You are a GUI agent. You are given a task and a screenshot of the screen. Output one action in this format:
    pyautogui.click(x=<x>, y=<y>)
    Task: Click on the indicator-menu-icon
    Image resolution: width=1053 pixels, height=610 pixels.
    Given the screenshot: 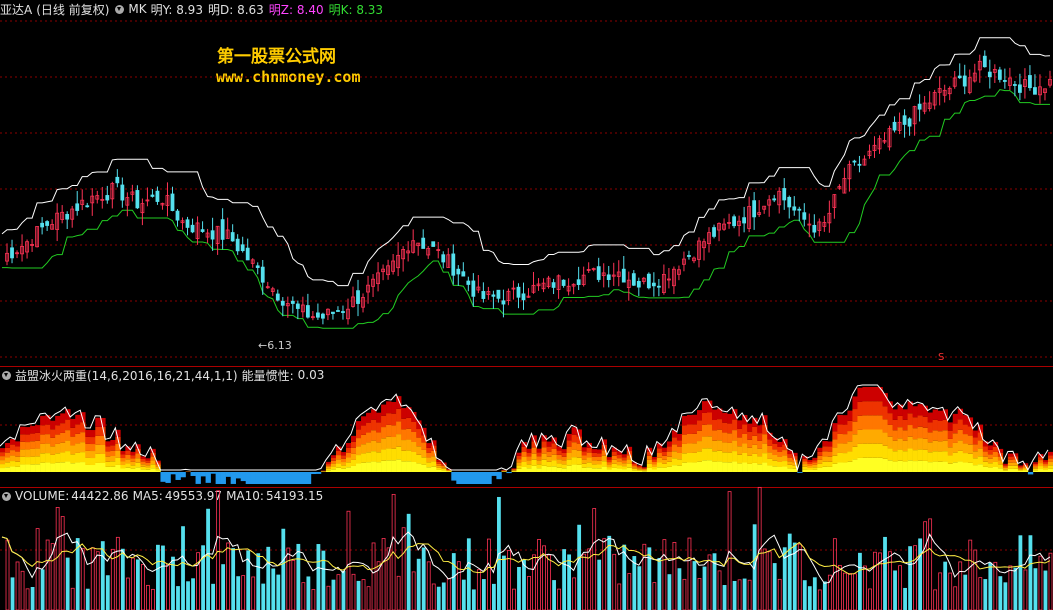 What is the action you would take?
    pyautogui.click(x=120, y=9)
    